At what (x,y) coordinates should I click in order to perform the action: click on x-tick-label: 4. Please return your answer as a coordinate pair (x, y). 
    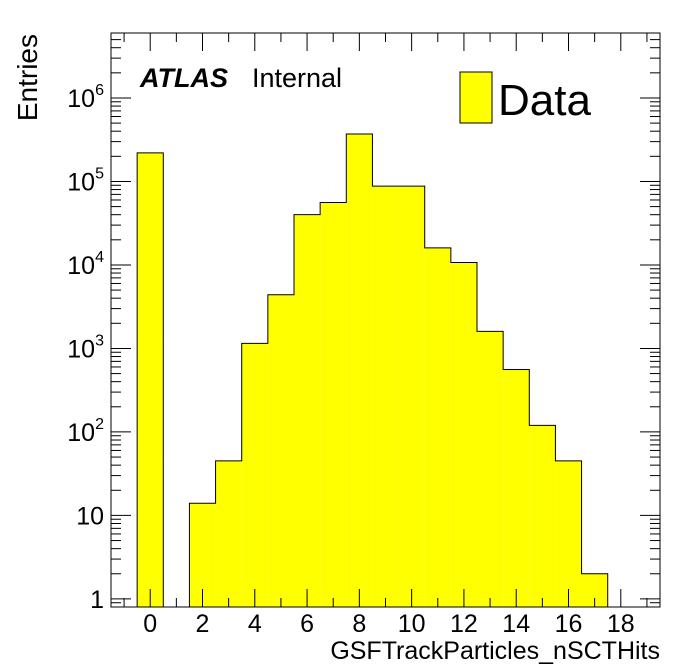
    Looking at the image, I should click on (255, 624).